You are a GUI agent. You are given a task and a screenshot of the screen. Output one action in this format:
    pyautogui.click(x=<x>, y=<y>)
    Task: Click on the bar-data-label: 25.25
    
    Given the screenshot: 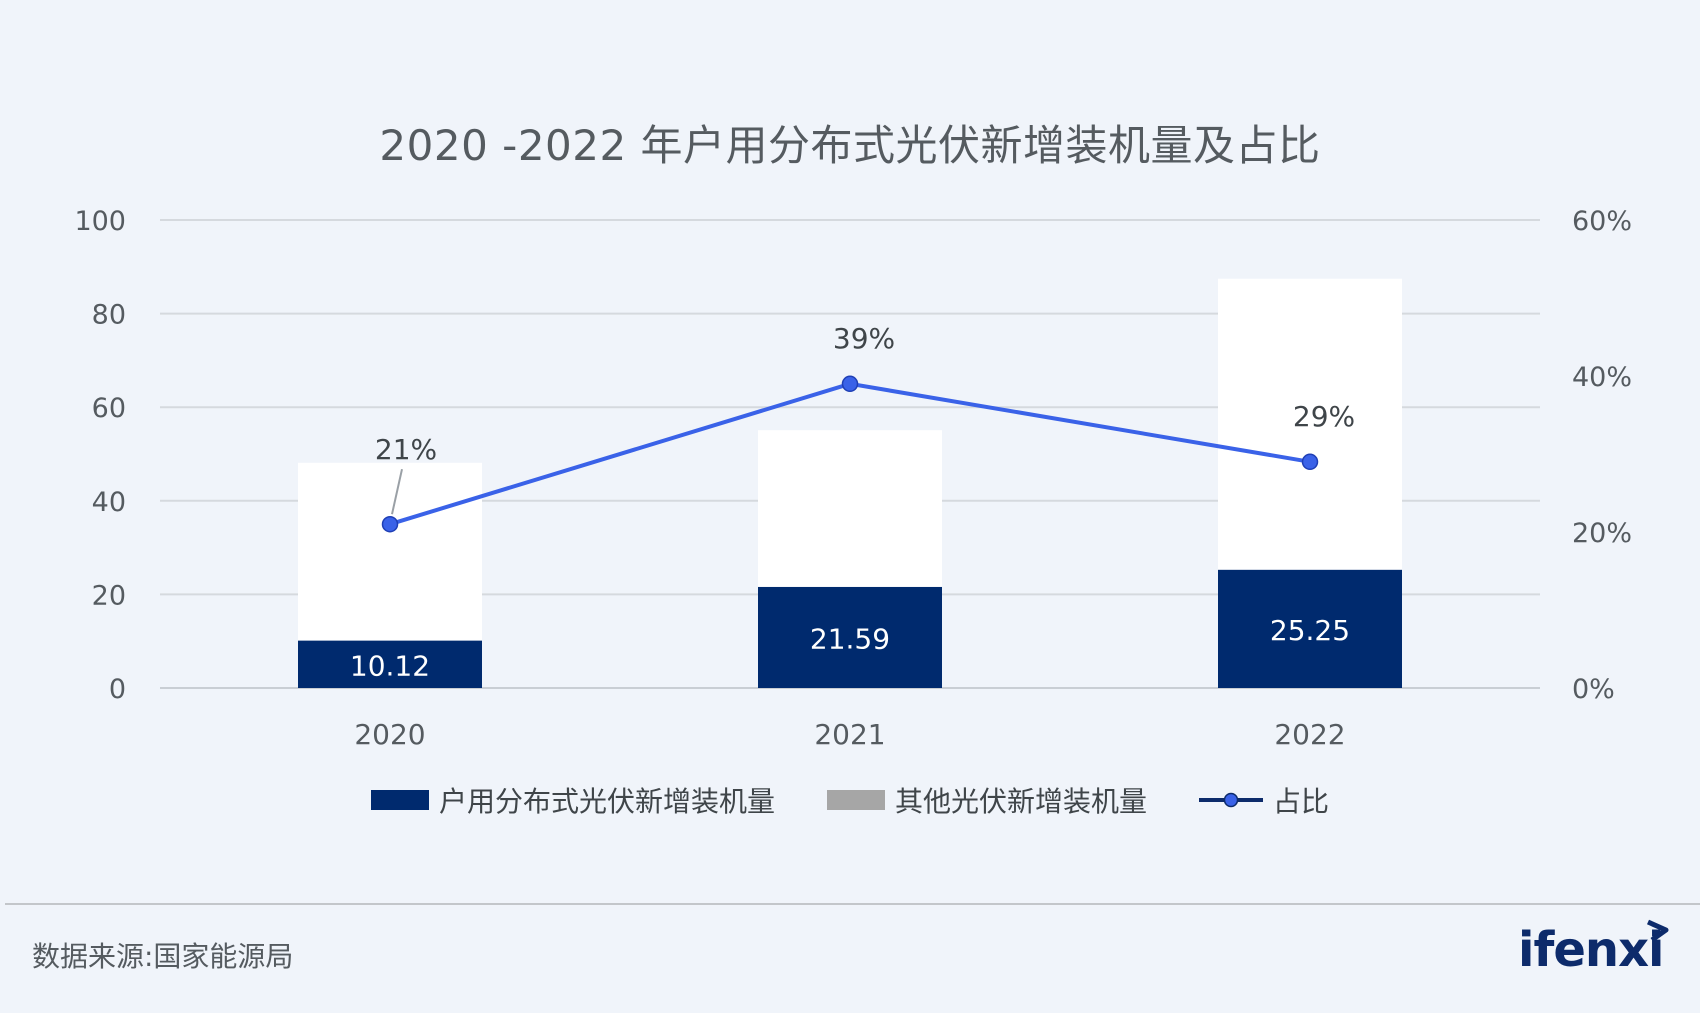 What is the action you would take?
    pyautogui.click(x=1310, y=630)
    